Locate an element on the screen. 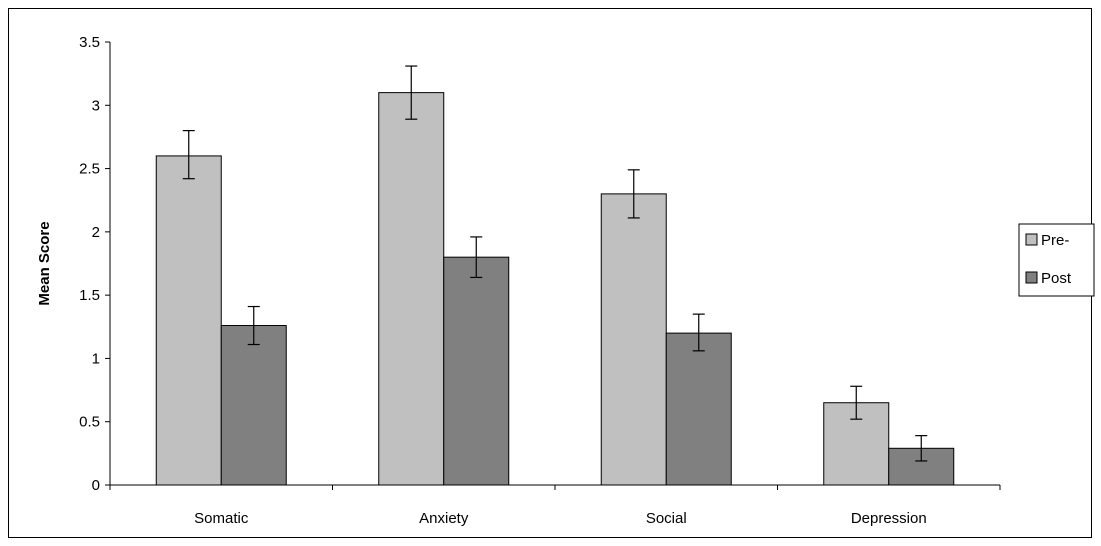 This screenshot has height=546, width=1101. bar-post-somatic is located at coordinates (253, 405).